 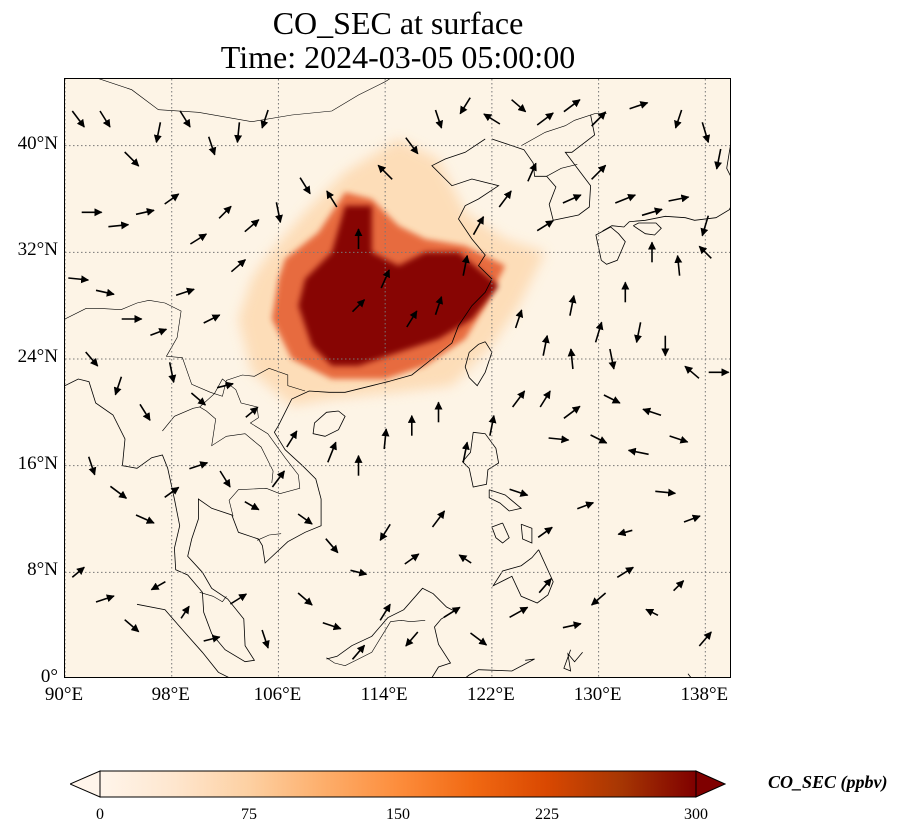 I want to click on lon-tick-label: 138°E, so click(x=704, y=694).